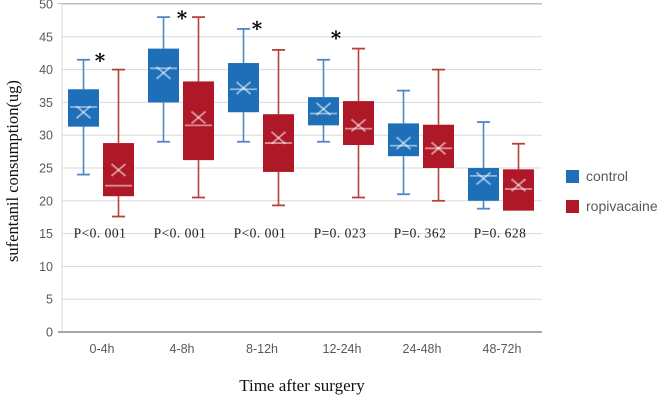 This screenshot has height=406, width=664. What do you see at coordinates (262, 349) in the screenshot?
I see `x-category-label-8-12h: 8-12h` at bounding box center [262, 349].